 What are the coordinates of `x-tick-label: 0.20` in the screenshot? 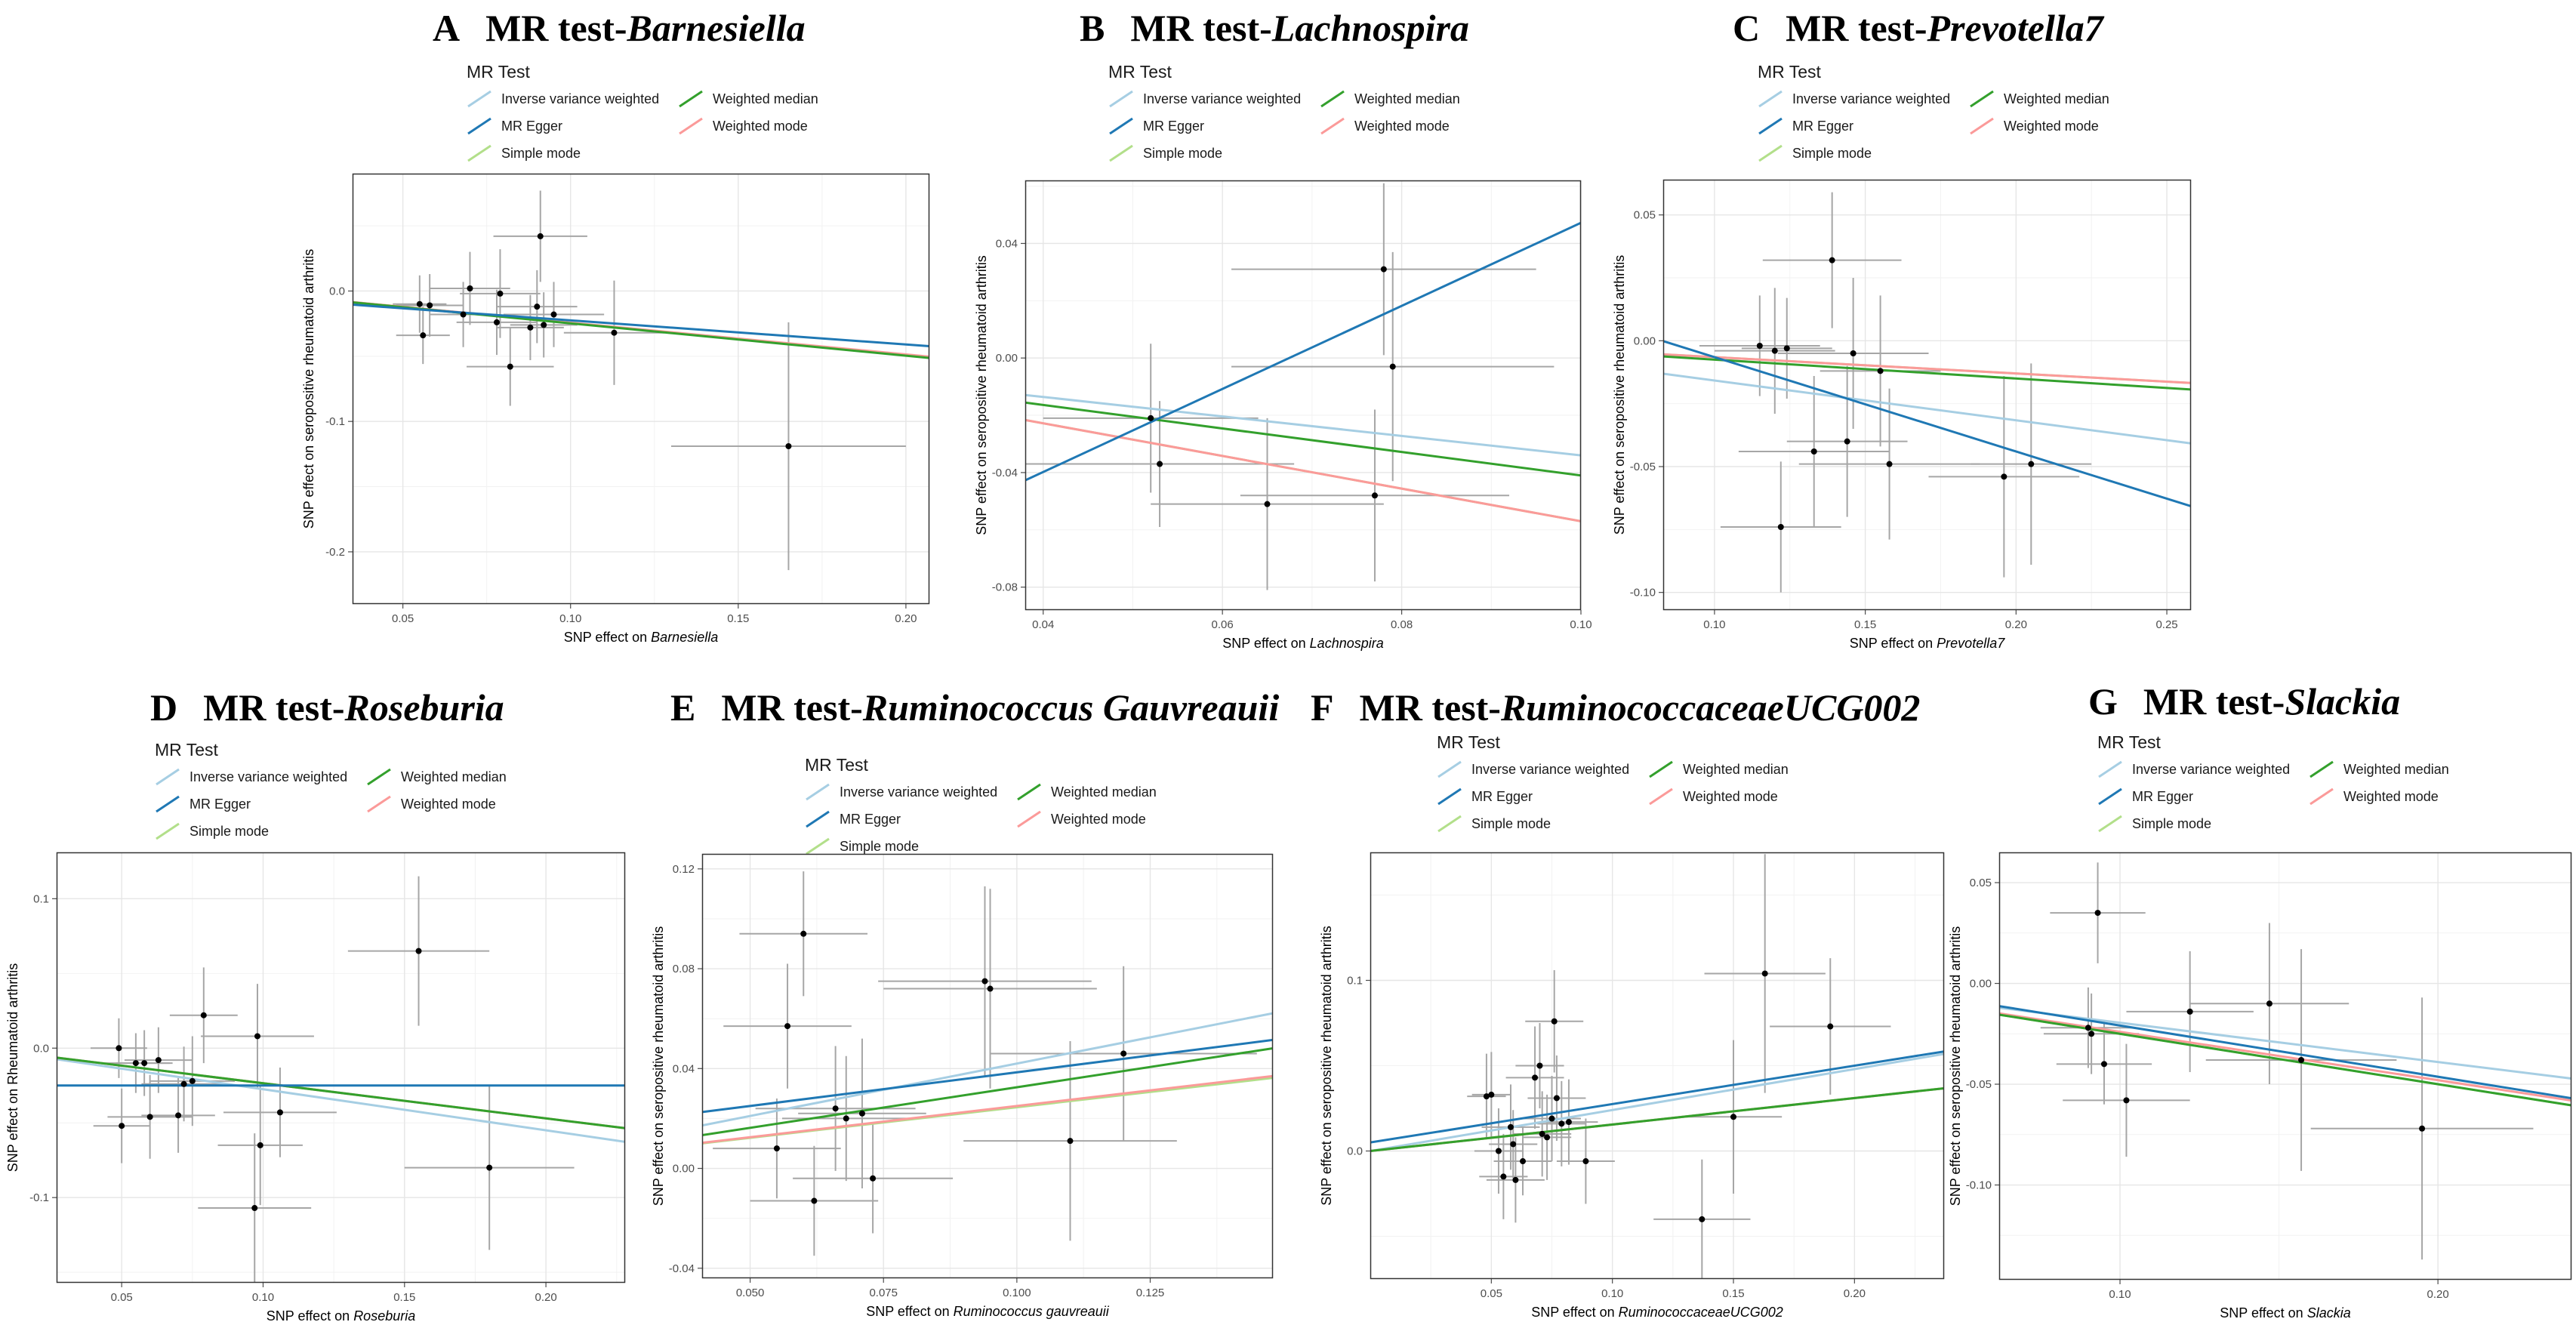 It's located at (906, 618).